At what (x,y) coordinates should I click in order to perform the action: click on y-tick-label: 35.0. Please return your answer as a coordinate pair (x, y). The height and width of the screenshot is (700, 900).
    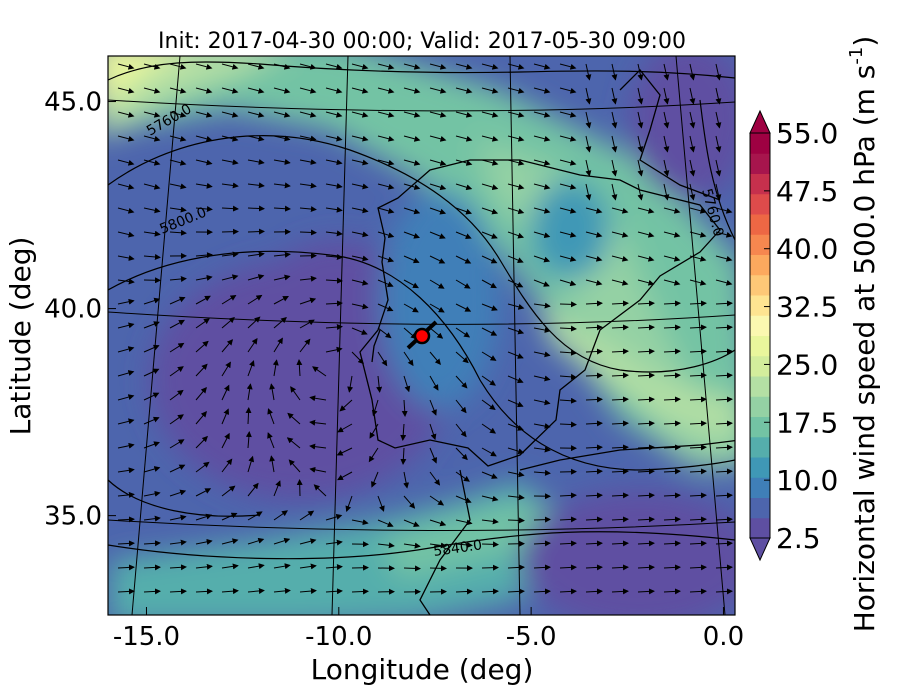
    Looking at the image, I should click on (73, 517).